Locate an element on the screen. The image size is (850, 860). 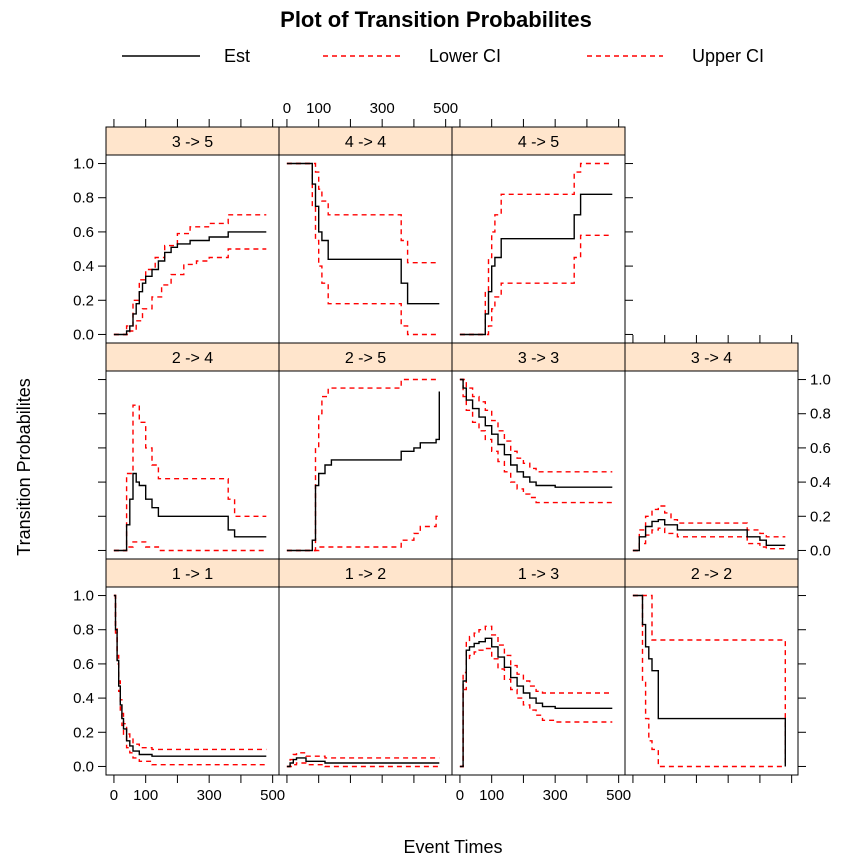
legend-label: Lower CI is located at coordinates (465, 56).